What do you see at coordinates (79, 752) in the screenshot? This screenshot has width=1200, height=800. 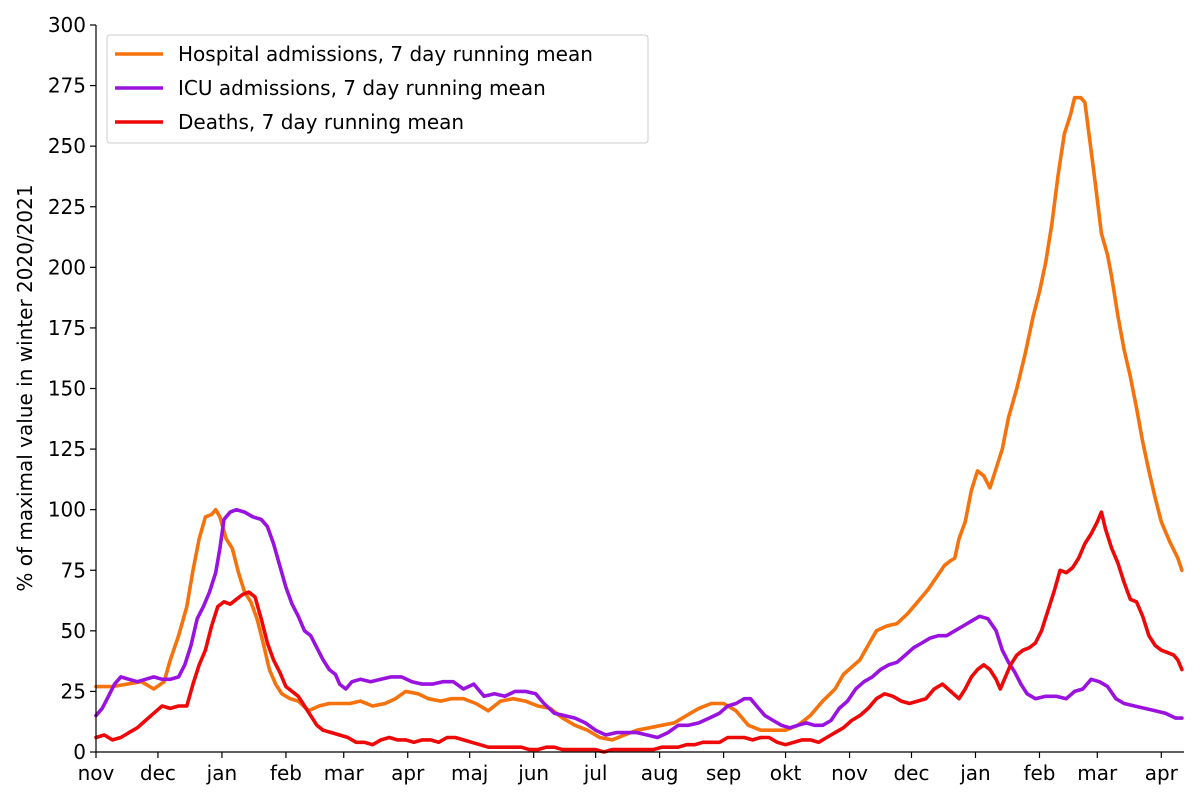 I see `y-tick-label: 0` at bounding box center [79, 752].